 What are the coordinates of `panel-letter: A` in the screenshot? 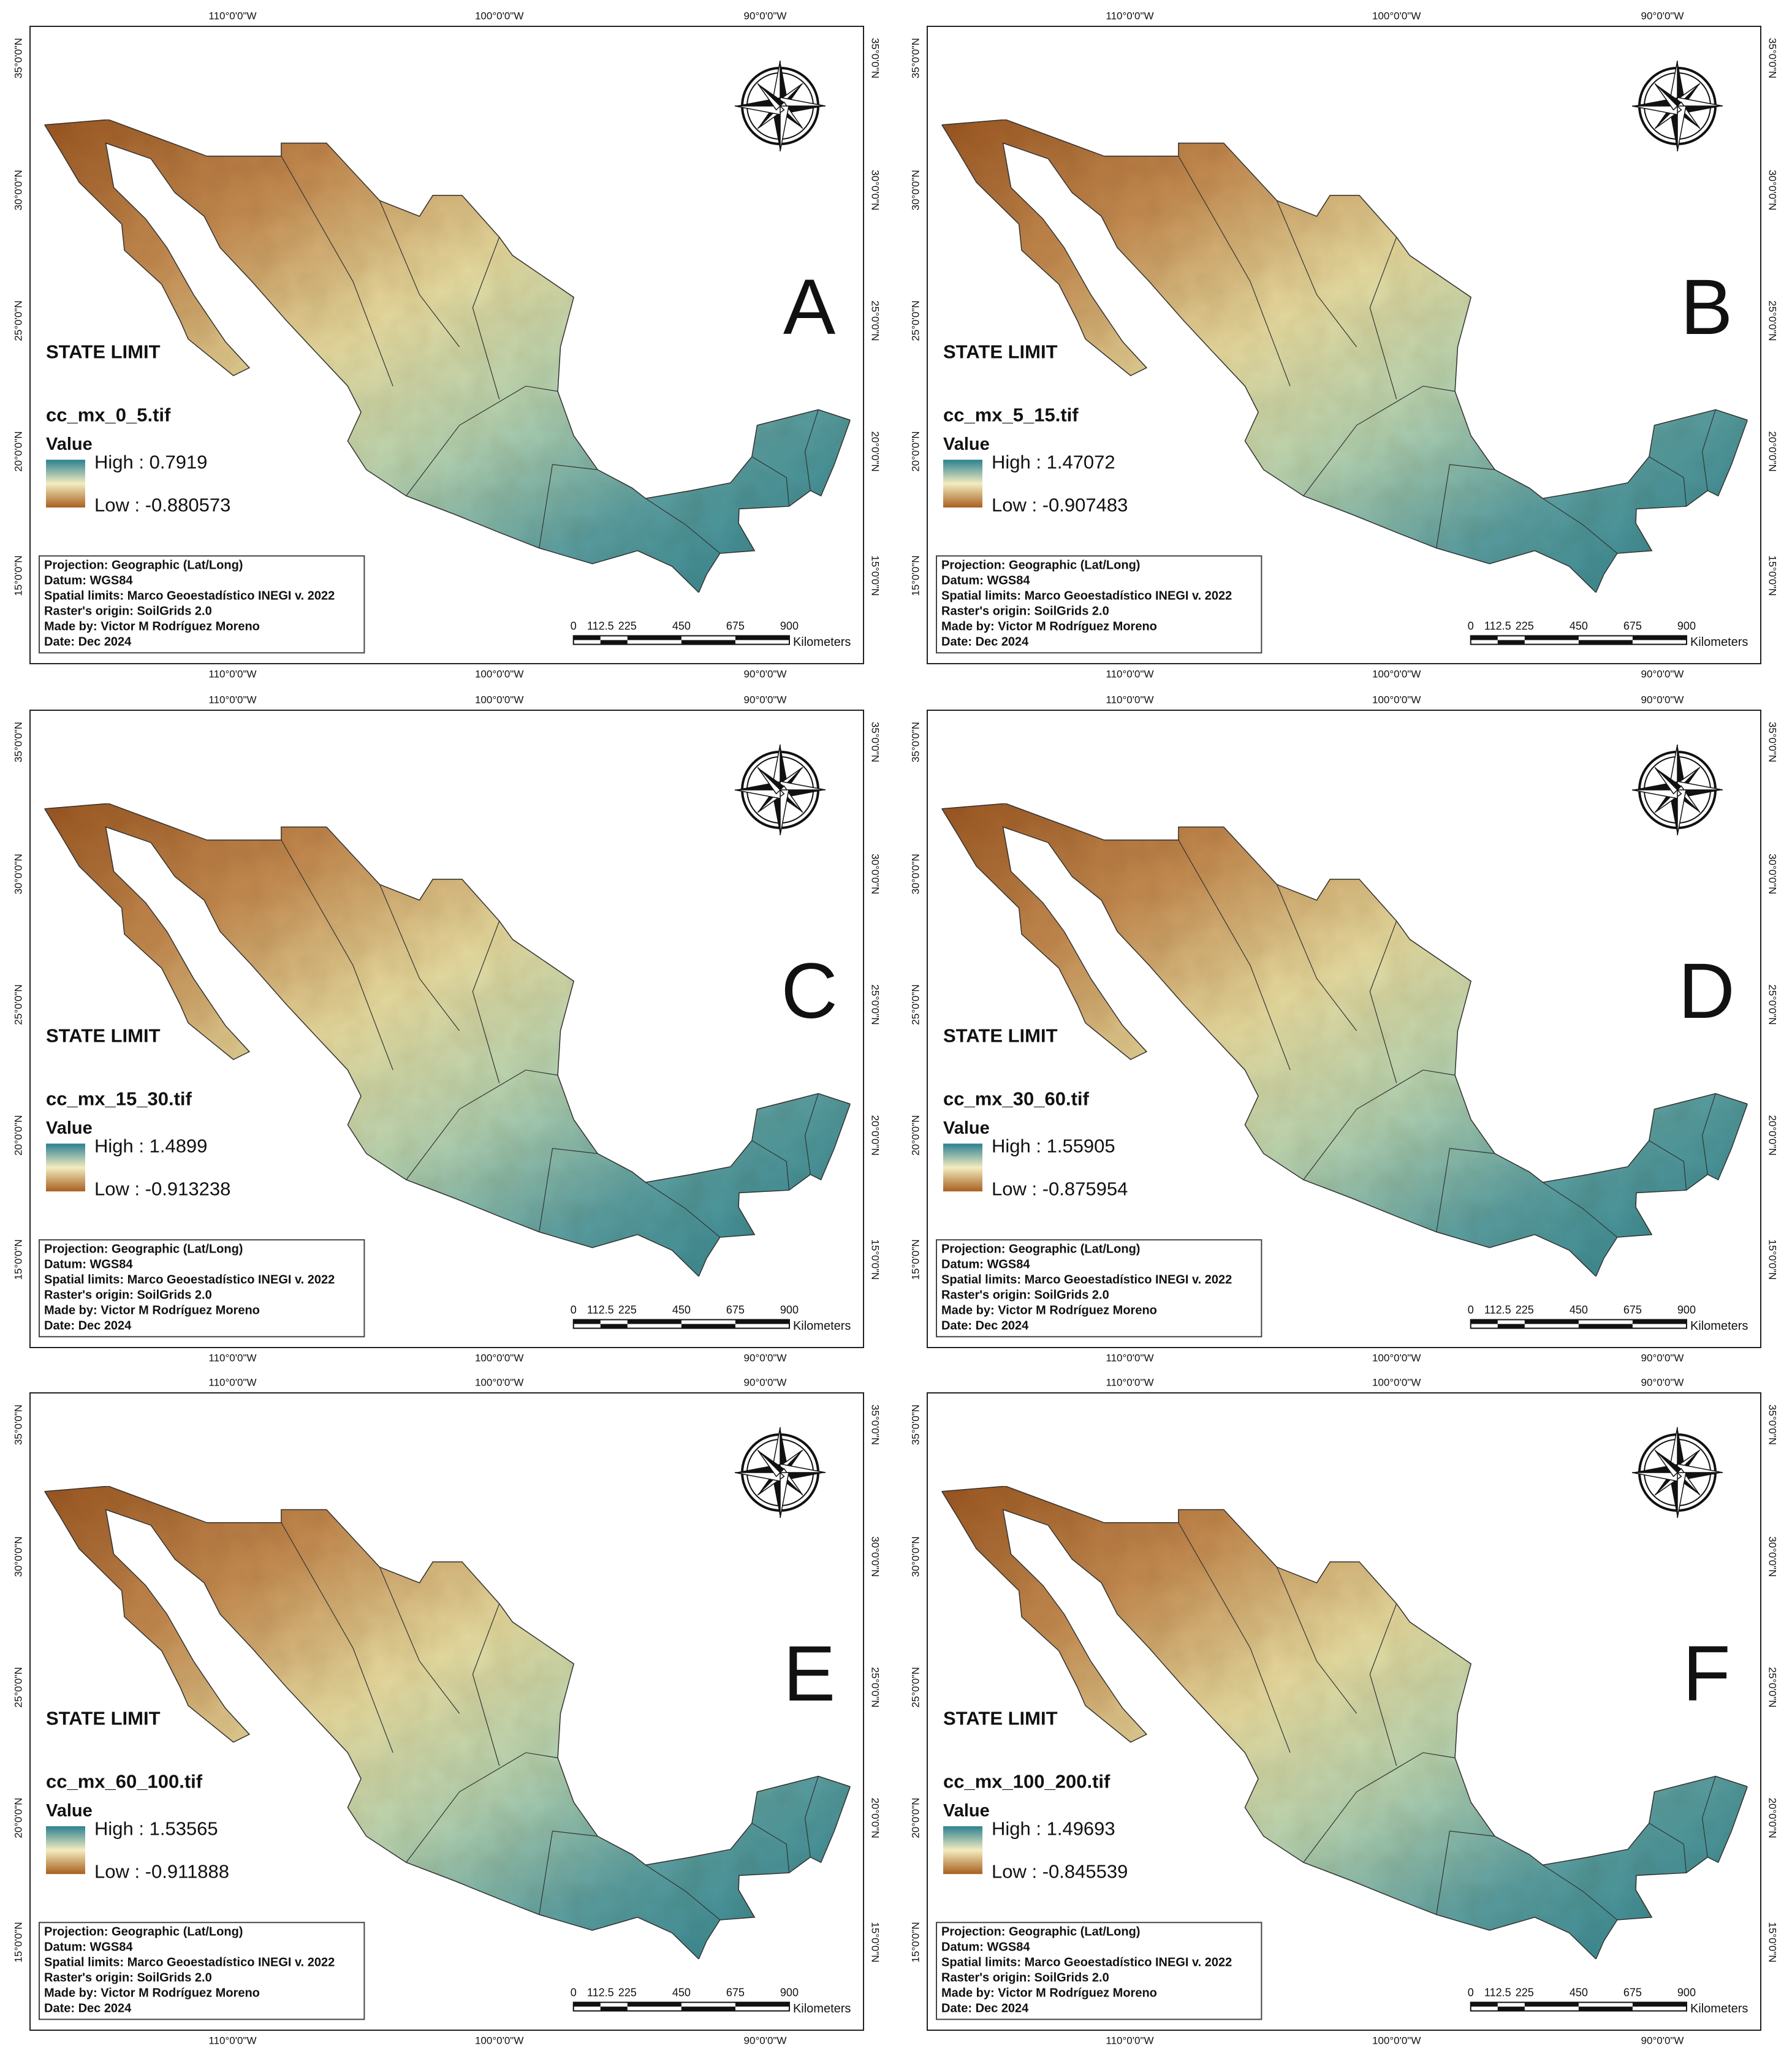 It's located at (810, 307).